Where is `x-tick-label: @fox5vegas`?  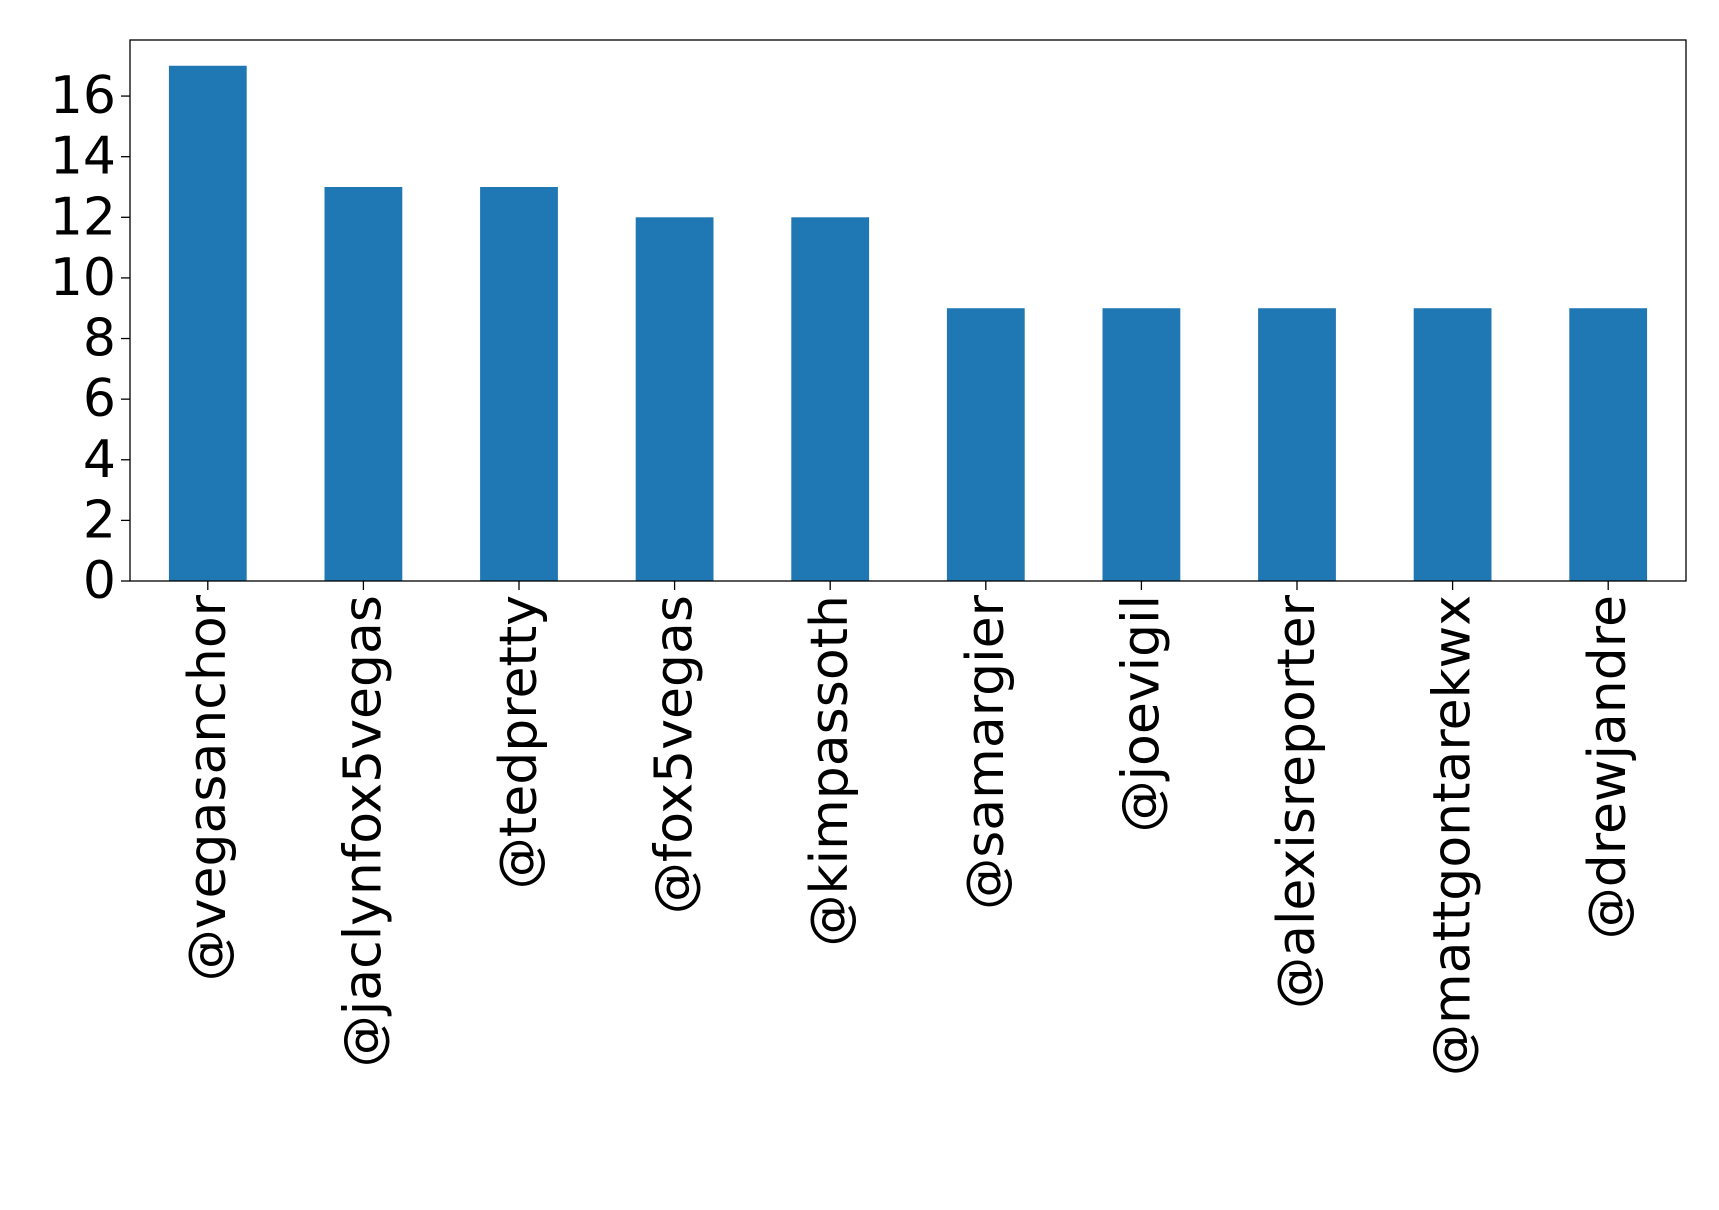 x-tick-label: @fox5vegas is located at coordinates (675, 754).